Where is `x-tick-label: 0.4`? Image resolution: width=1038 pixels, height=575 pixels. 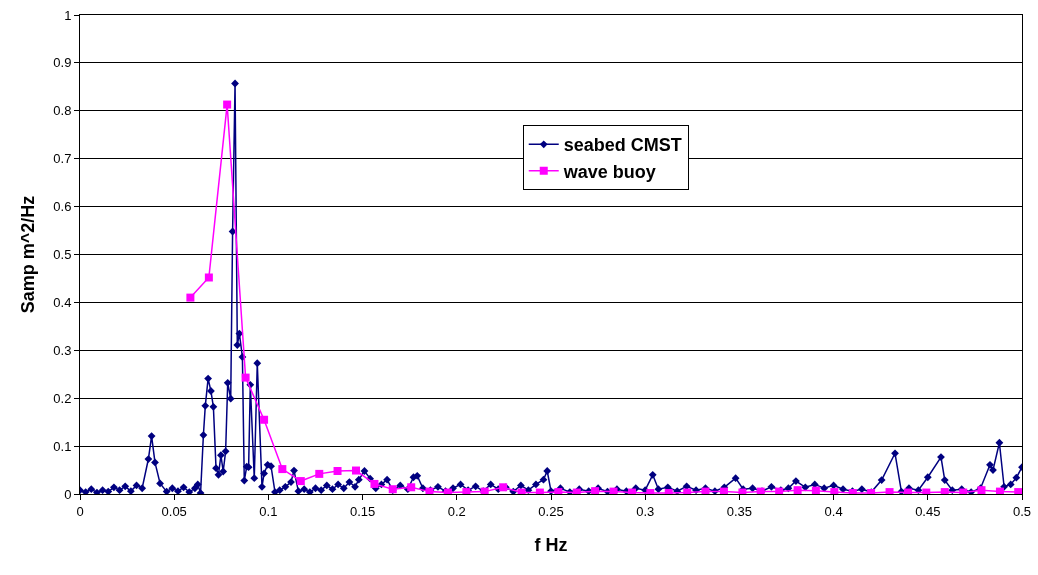 x-tick-label: 0.4 is located at coordinates (833, 511).